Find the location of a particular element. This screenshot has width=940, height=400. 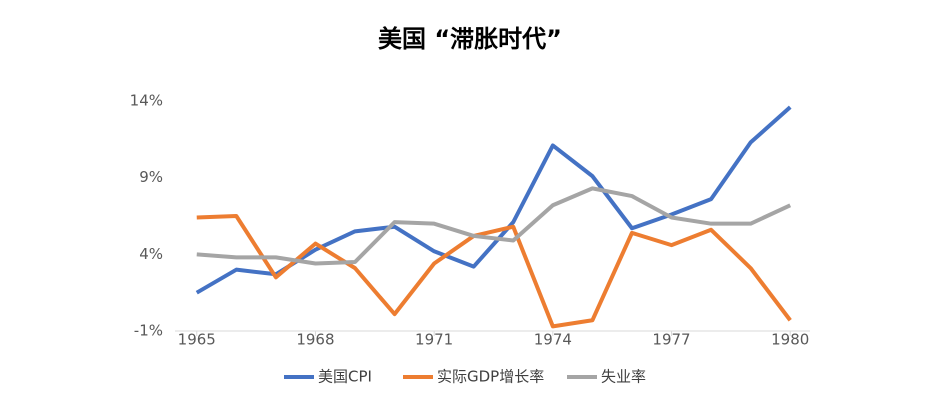

legend-label: 美国CPI is located at coordinates (345, 377).